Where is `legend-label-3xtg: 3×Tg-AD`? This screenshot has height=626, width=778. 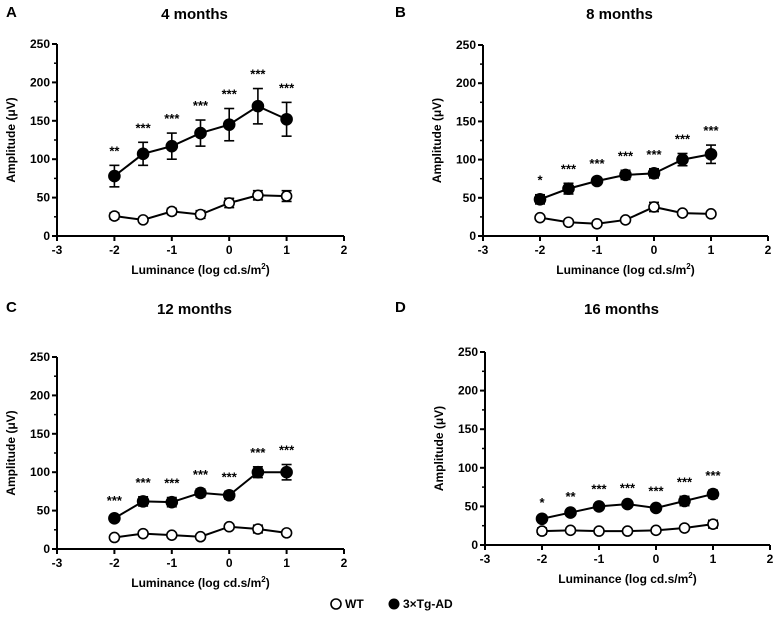 legend-label-3xtg: 3×Tg-AD is located at coordinates (428, 604).